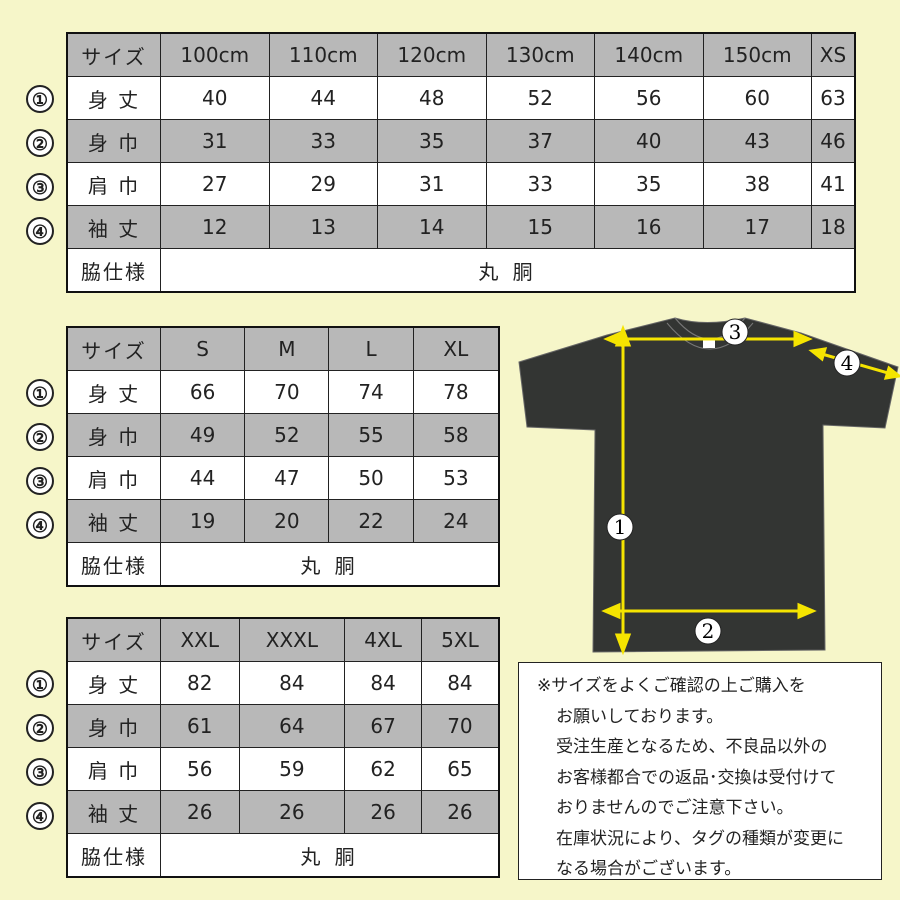 This screenshot has height=900, width=900. I want to click on note-line: なる場合がございます。, so click(649, 869).